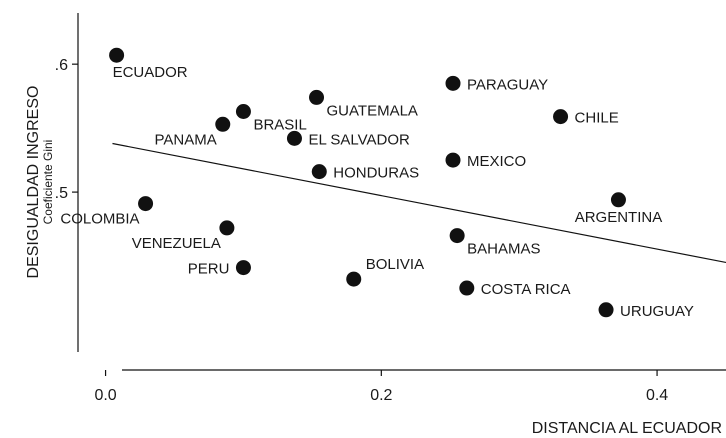 The image size is (726, 438). I want to click on x-axis-title: DISTANCIA AL ECUADOR, so click(627, 428).